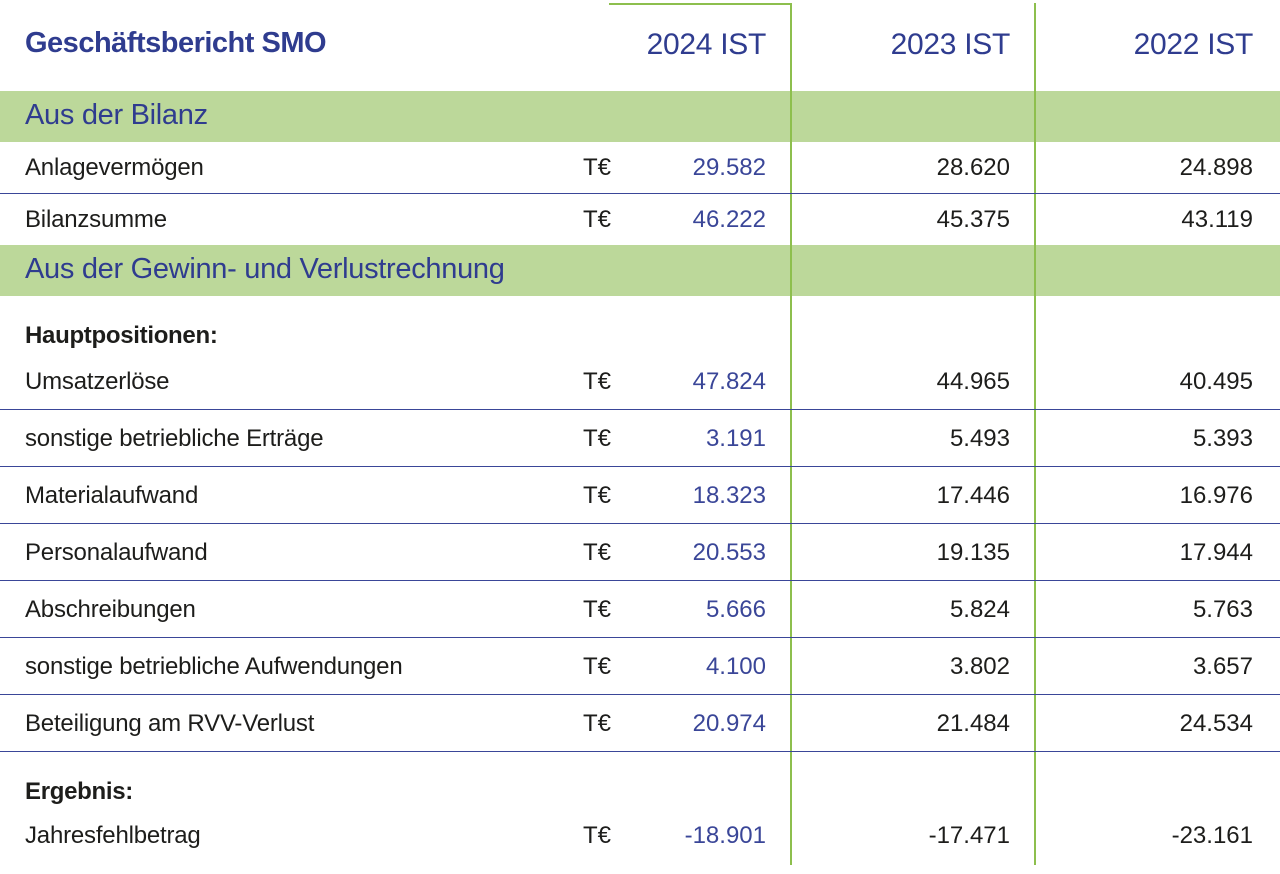 The width and height of the screenshot is (1280, 874). I want to click on column-header-2023: 2023 IST, so click(950, 44).